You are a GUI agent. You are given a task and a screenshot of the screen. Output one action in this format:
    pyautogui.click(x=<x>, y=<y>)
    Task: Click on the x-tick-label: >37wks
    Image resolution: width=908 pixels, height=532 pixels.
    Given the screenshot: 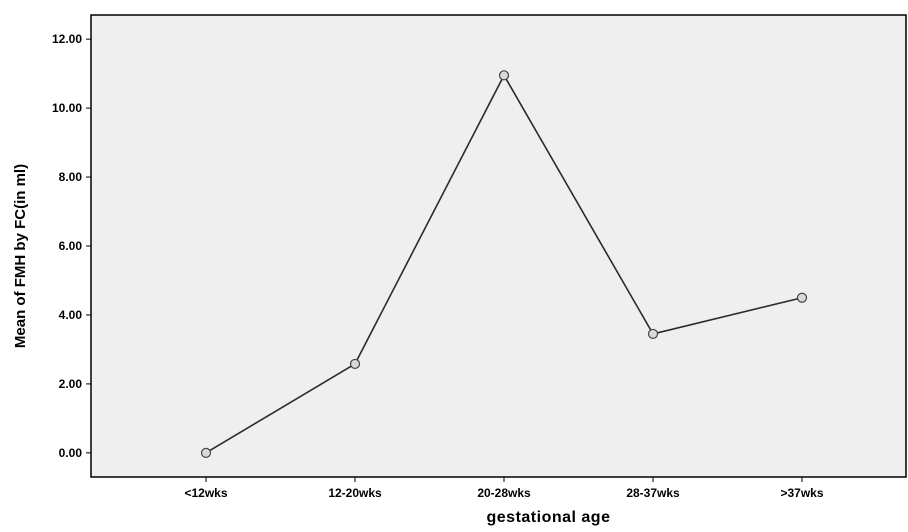 What is the action you would take?
    pyautogui.click(x=801, y=493)
    